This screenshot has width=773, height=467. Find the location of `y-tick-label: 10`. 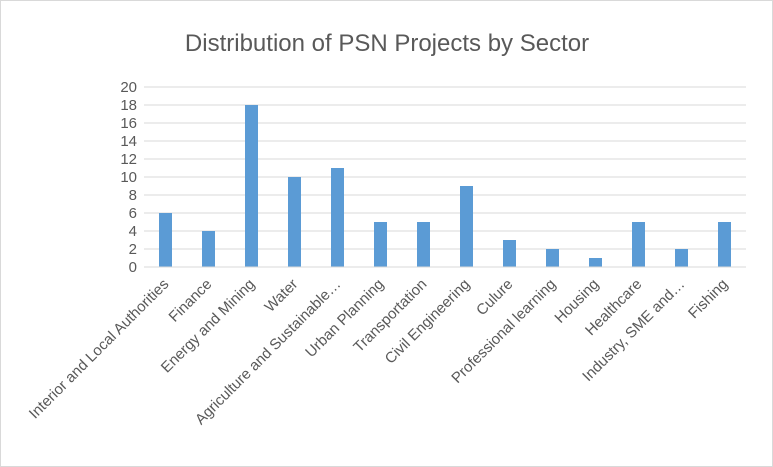

y-tick-label: 10 is located at coordinates (128, 177).